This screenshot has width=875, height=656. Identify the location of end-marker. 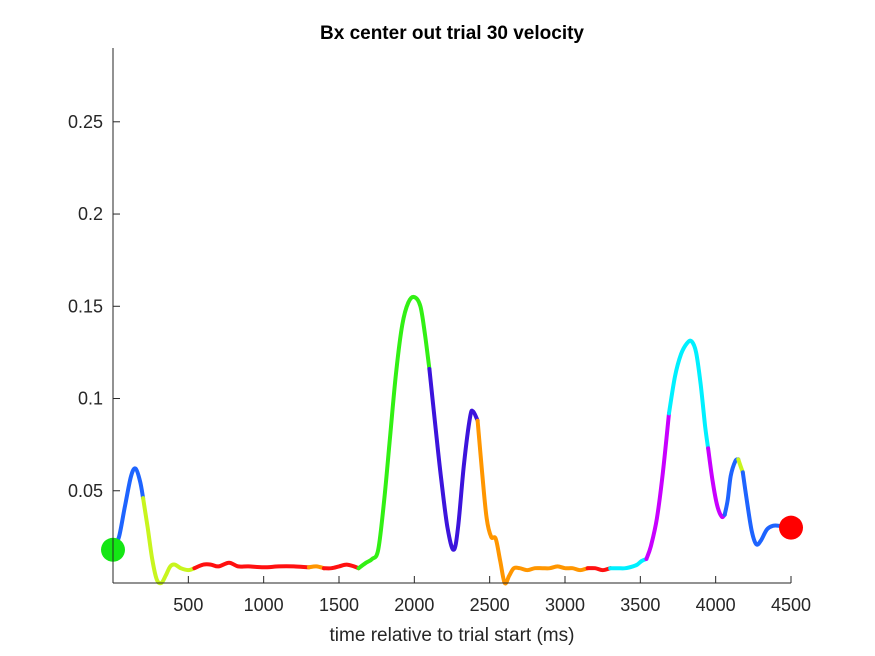
(791, 527).